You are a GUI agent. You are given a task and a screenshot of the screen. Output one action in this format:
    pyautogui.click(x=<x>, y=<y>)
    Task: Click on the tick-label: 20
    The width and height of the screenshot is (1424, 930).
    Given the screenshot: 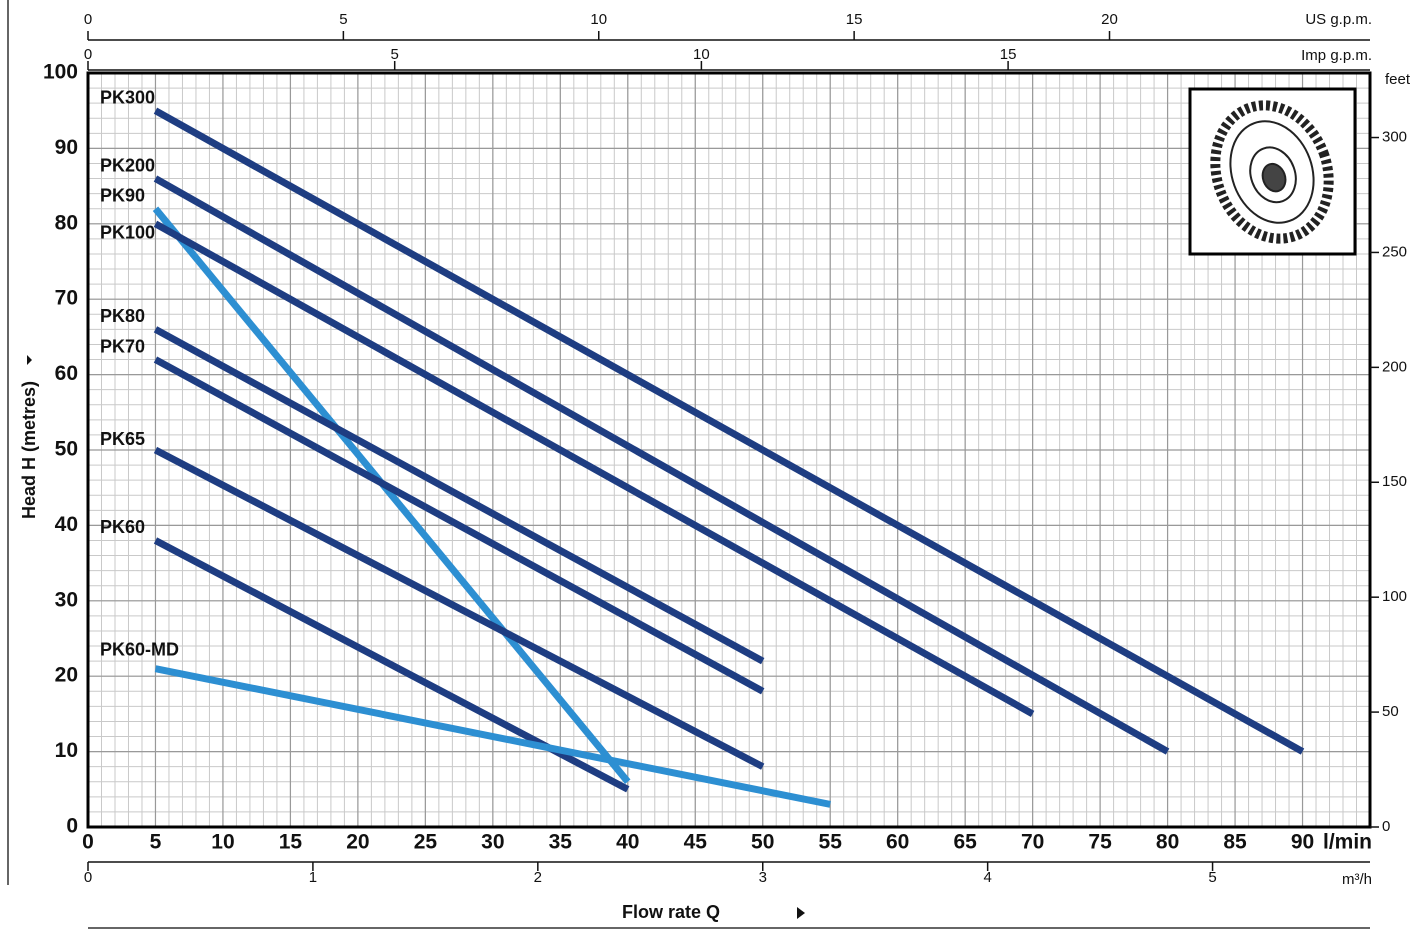 What is the action you would take?
    pyautogui.click(x=1109, y=19)
    